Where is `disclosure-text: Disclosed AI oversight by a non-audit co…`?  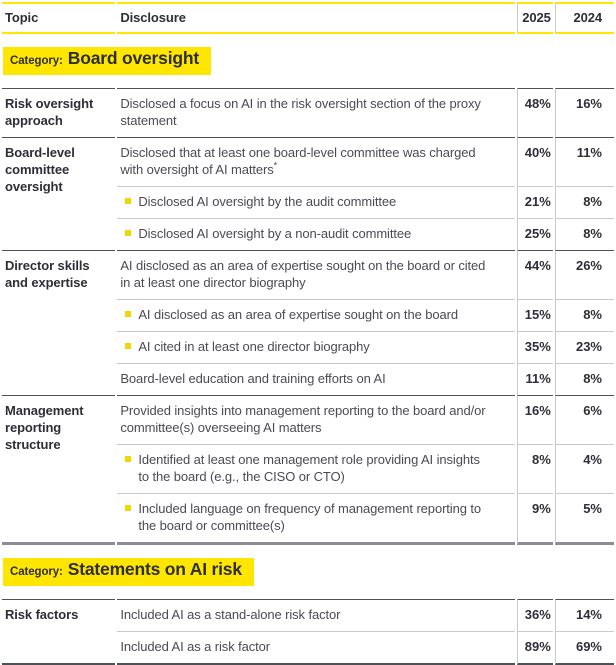 disclosure-text: Disclosed AI oversight by a non-audit co… is located at coordinates (275, 233).